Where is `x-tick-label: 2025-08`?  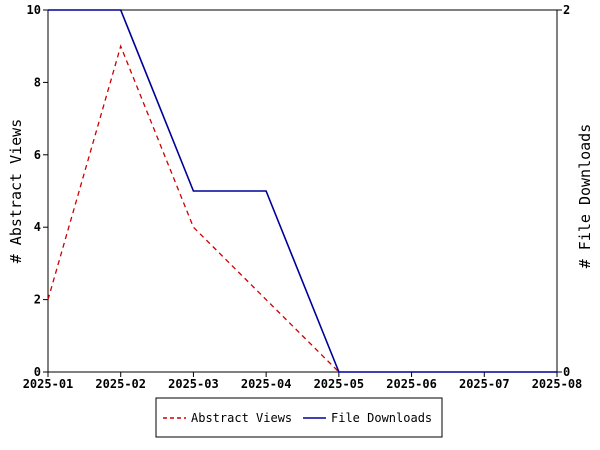 x-tick-label: 2025-08 is located at coordinates (557, 384).